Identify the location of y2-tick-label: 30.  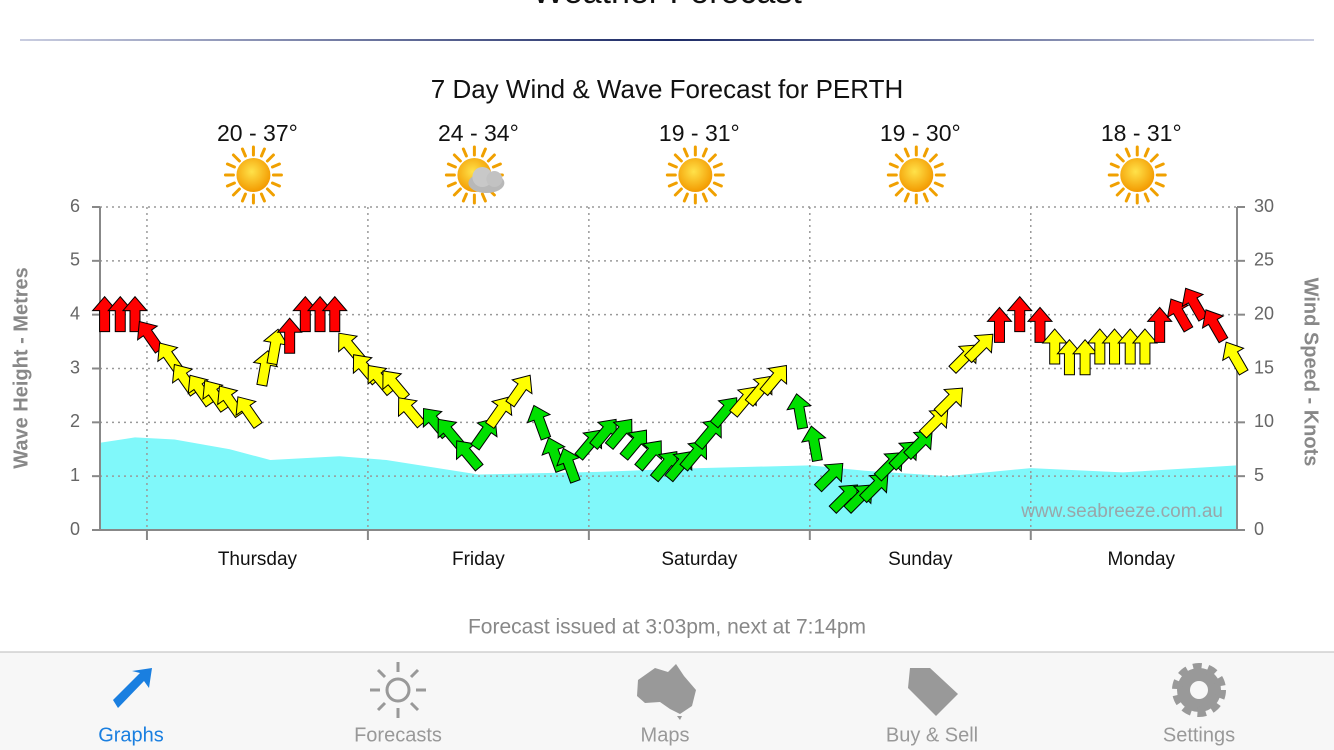
(1264, 206).